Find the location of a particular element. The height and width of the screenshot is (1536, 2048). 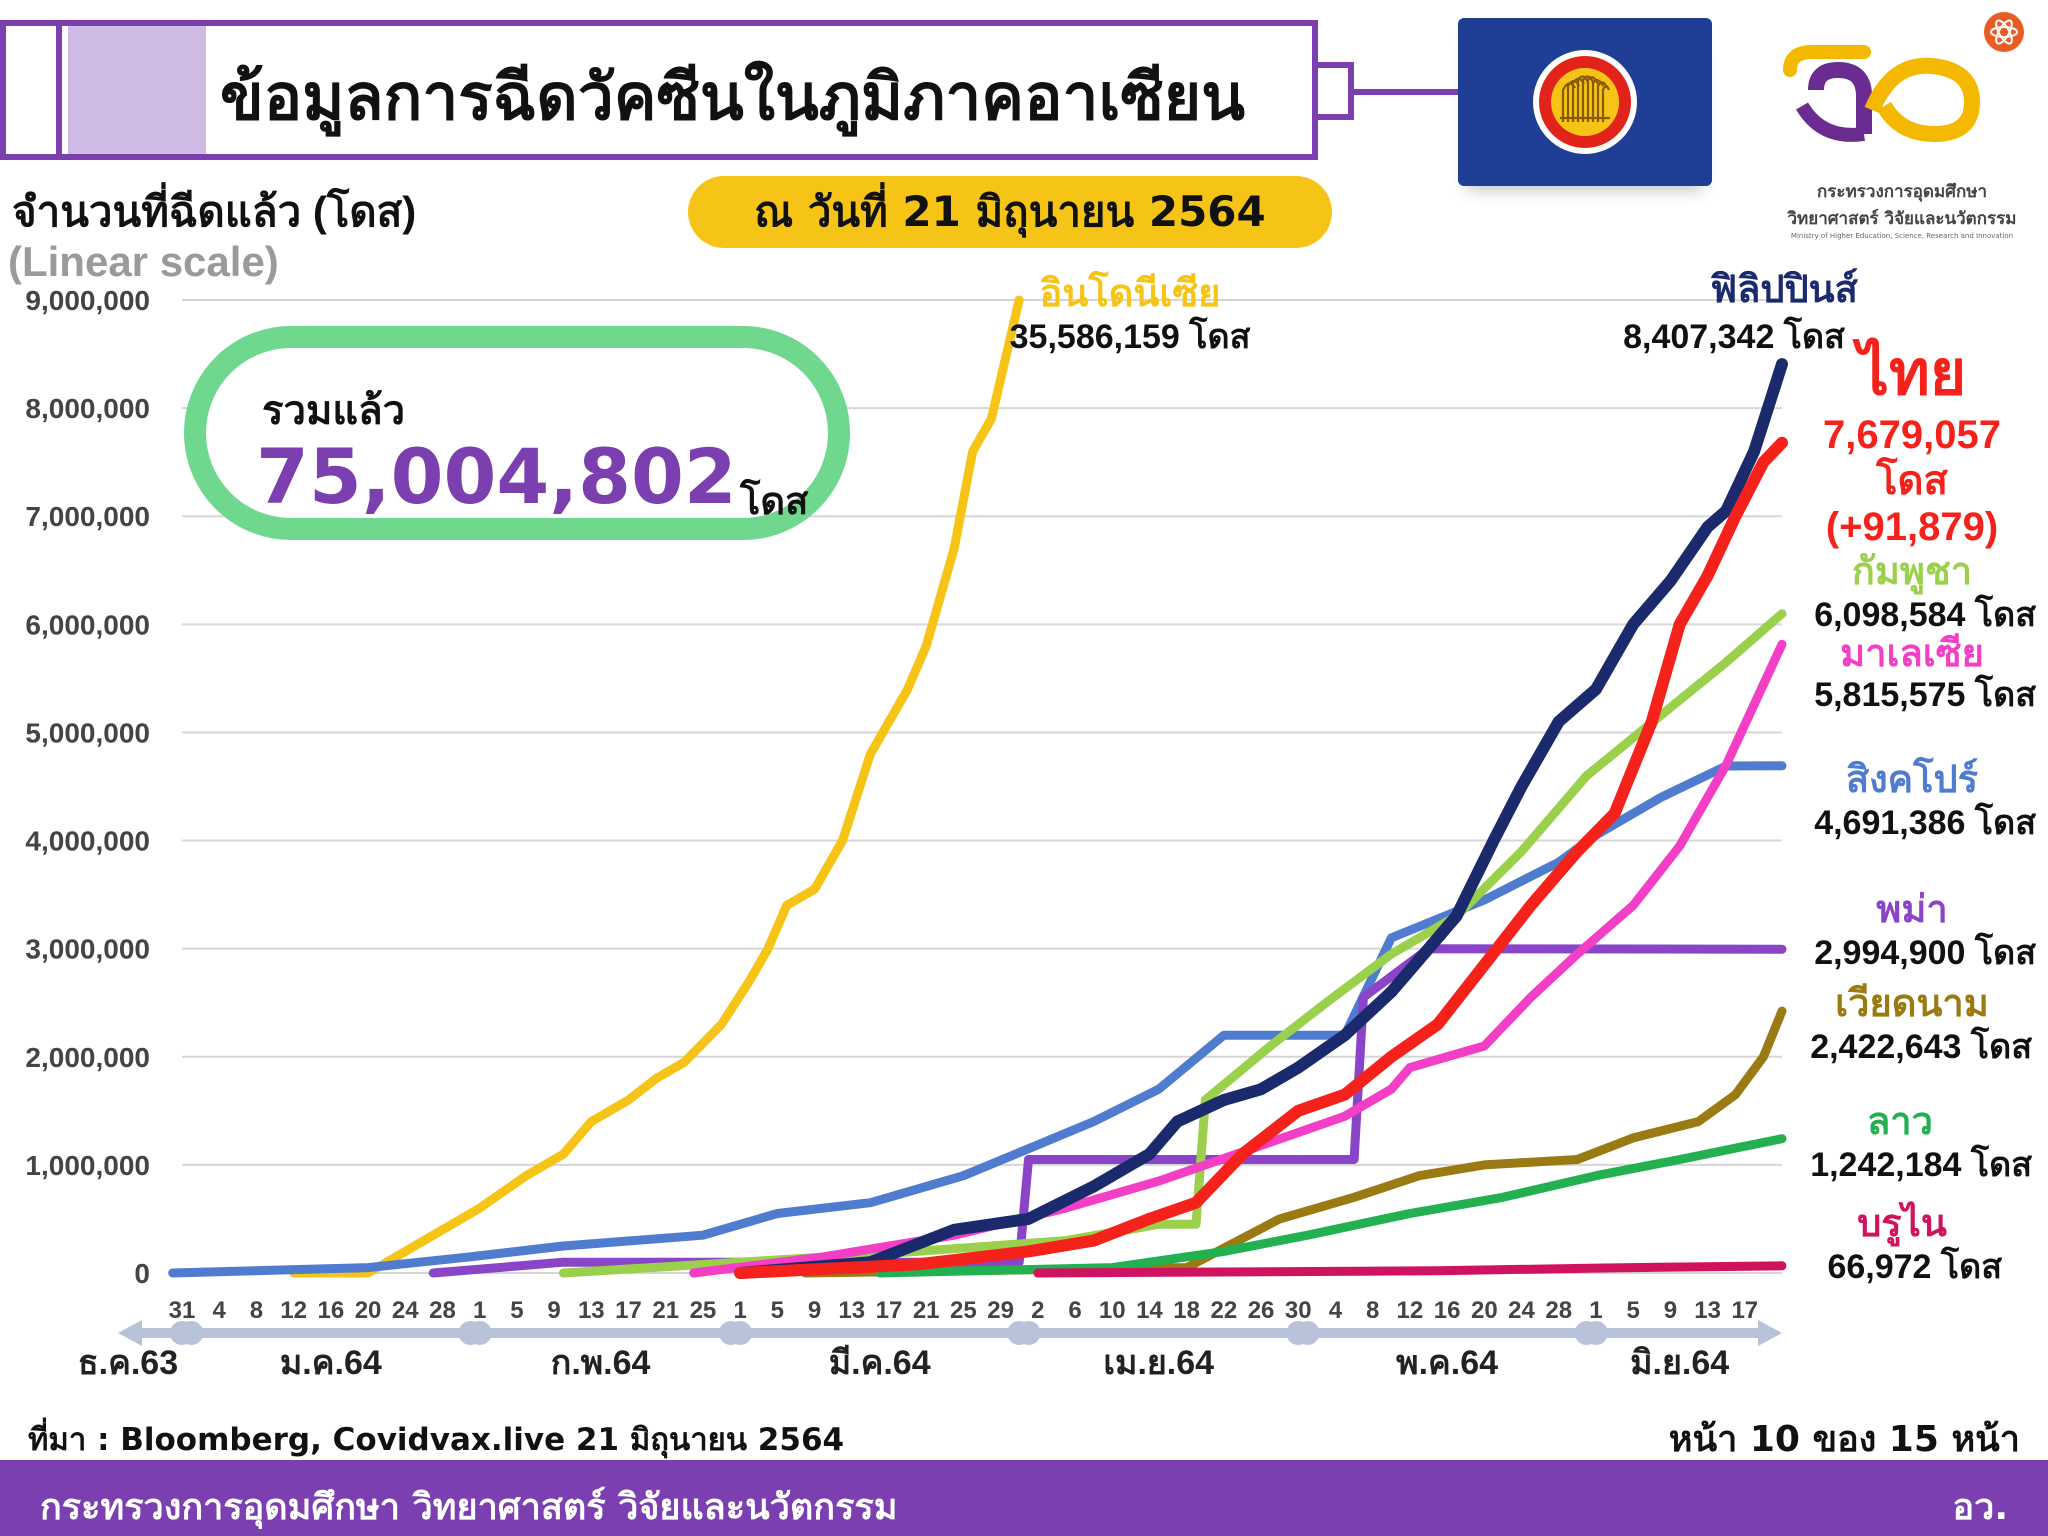

y-tick-label-8: 8,000,000 is located at coordinates (87, 408).